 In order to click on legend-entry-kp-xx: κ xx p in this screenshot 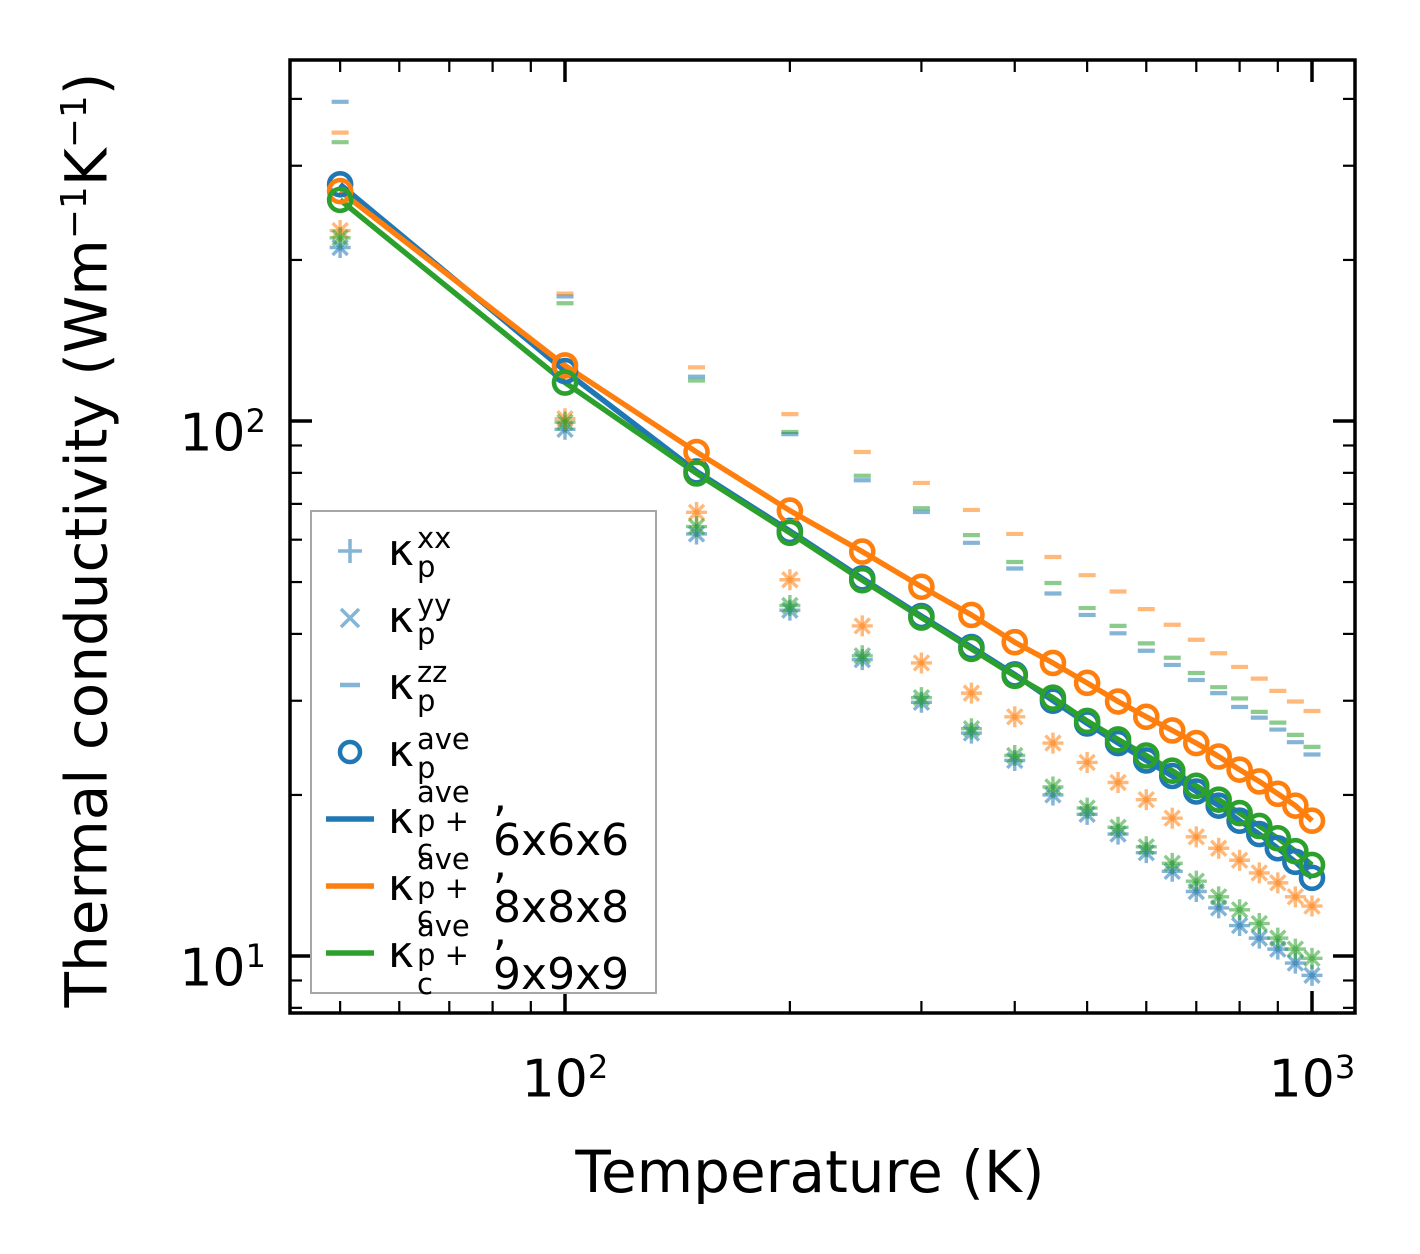, I will do `click(483, 551)`.